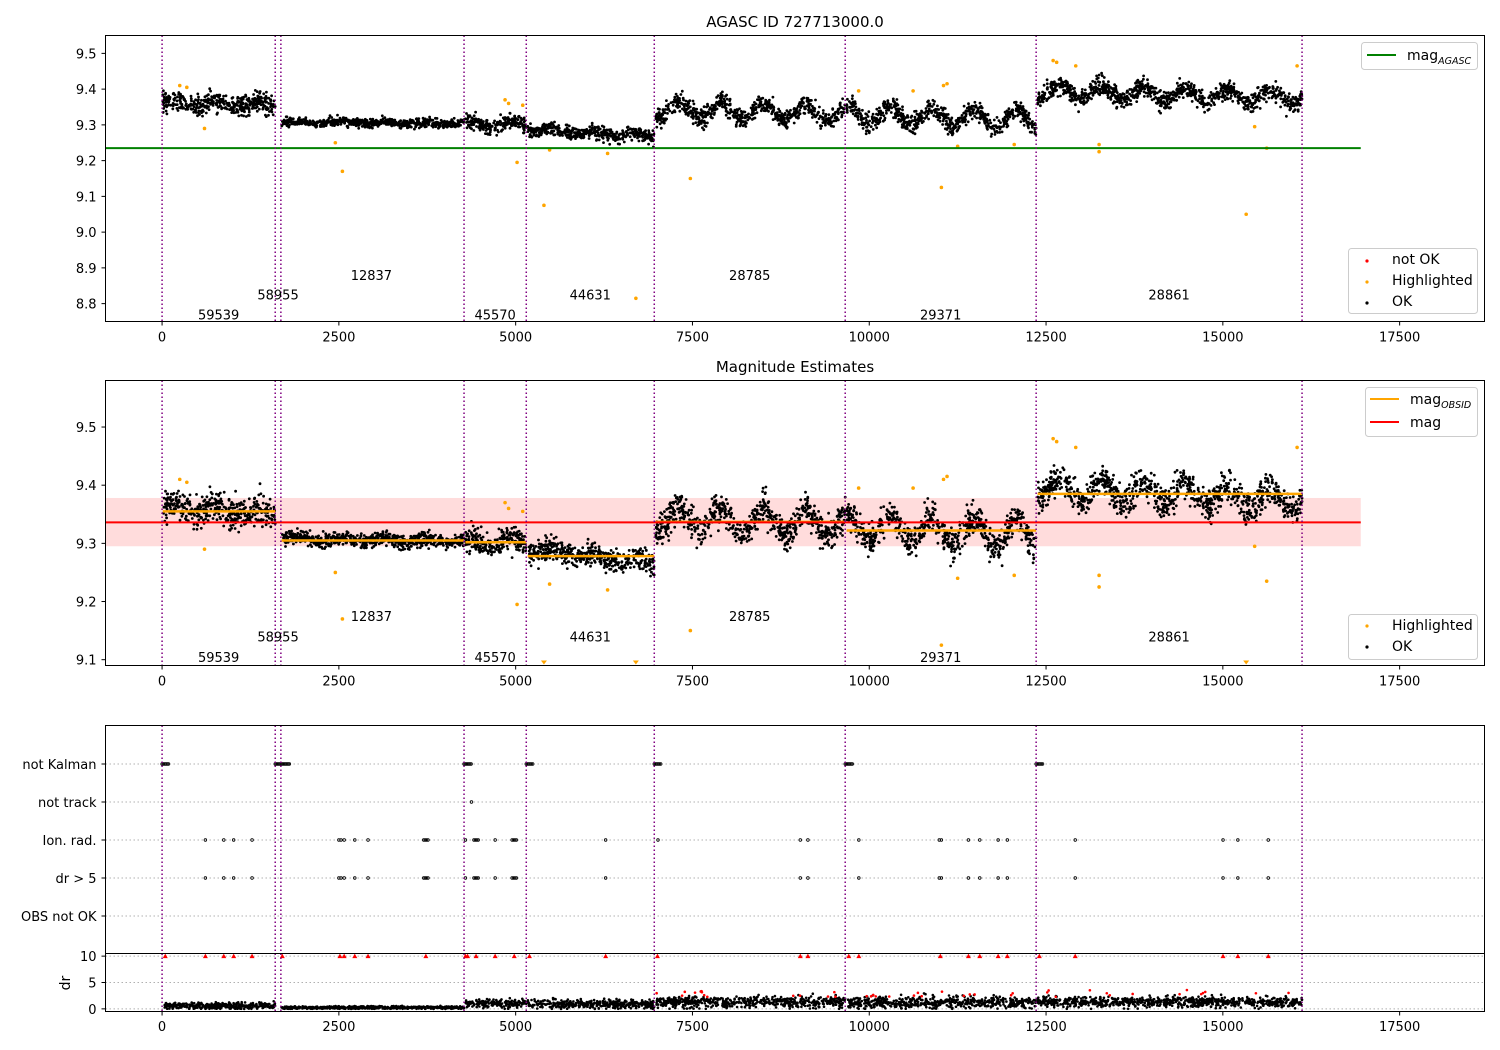  Describe the element at coordinates (795, 367) in the screenshot. I see `panel-2-title: Magnitude Estimates` at that location.